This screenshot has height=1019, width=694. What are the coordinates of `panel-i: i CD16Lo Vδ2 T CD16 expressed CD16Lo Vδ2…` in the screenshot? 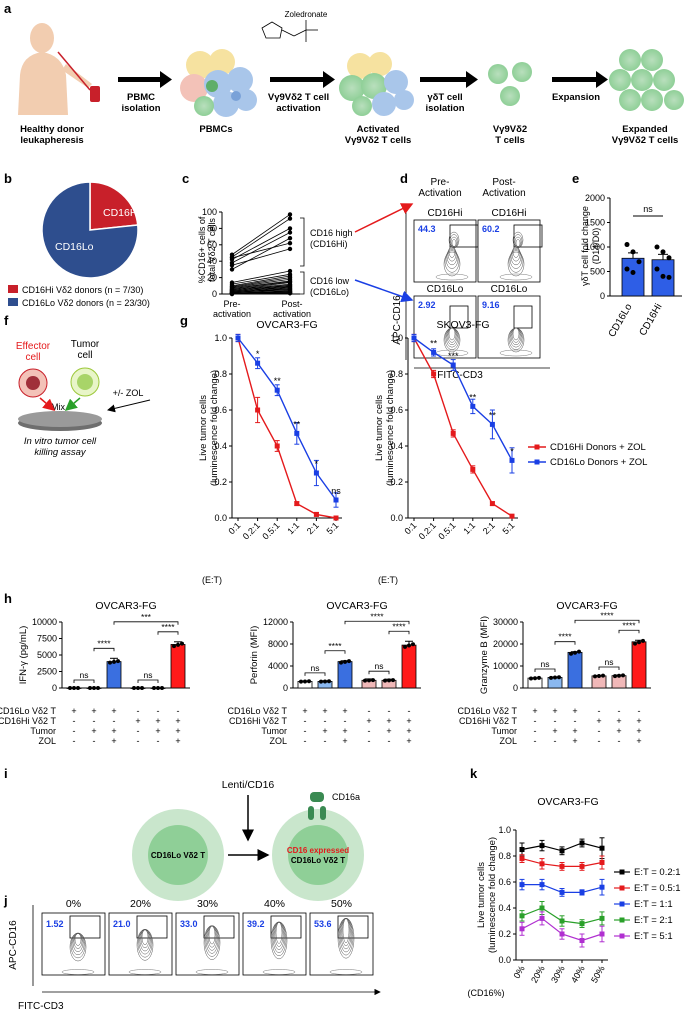 It's located at (184, 833).